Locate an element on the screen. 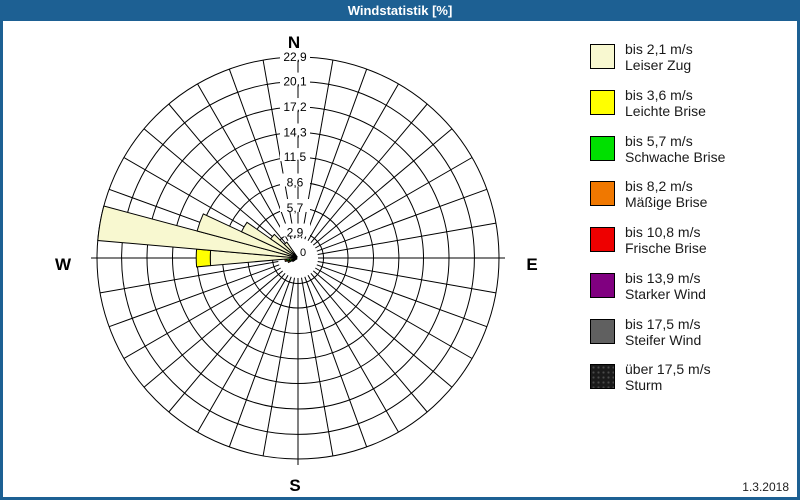 Image resolution: width=800 pixels, height=500 pixels. legend-speed: bis 8,2 m/s is located at coordinates (659, 186).